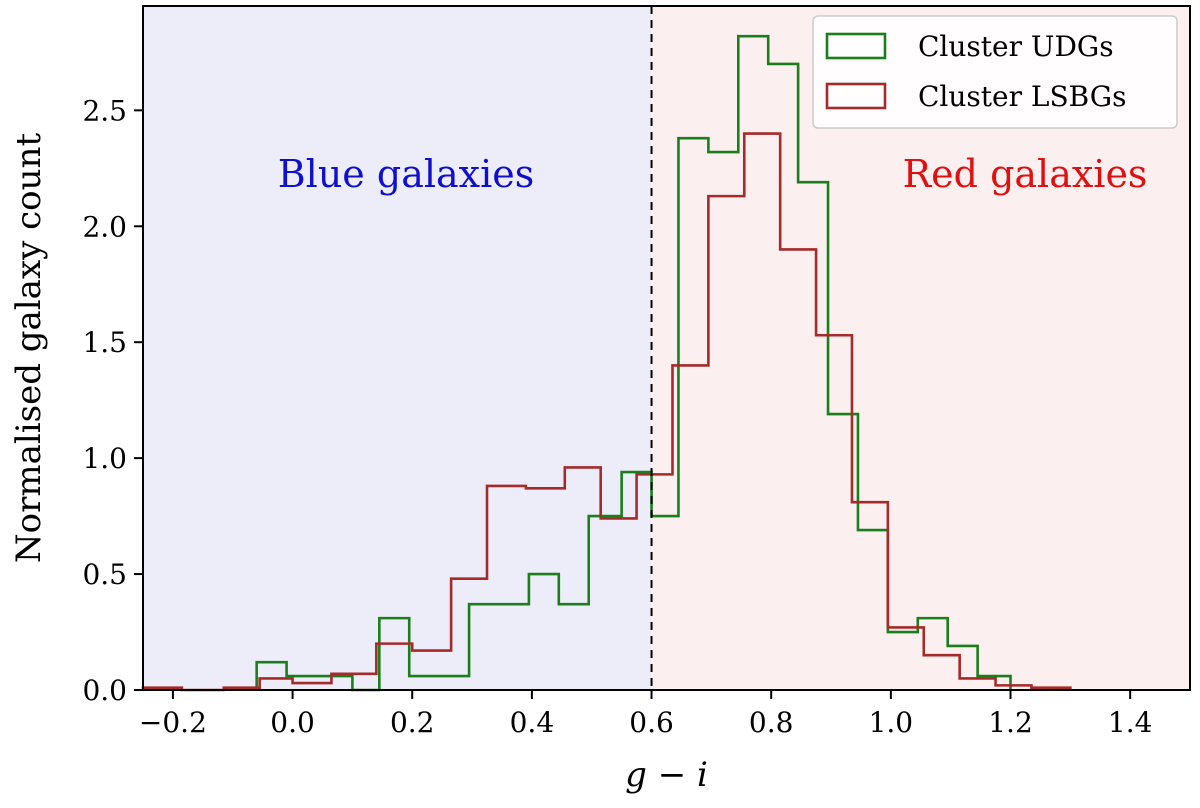 The height and width of the screenshot is (808, 1200). What do you see at coordinates (1022, 96) in the screenshot?
I see `legend-label: Cluster LSBGs` at bounding box center [1022, 96].